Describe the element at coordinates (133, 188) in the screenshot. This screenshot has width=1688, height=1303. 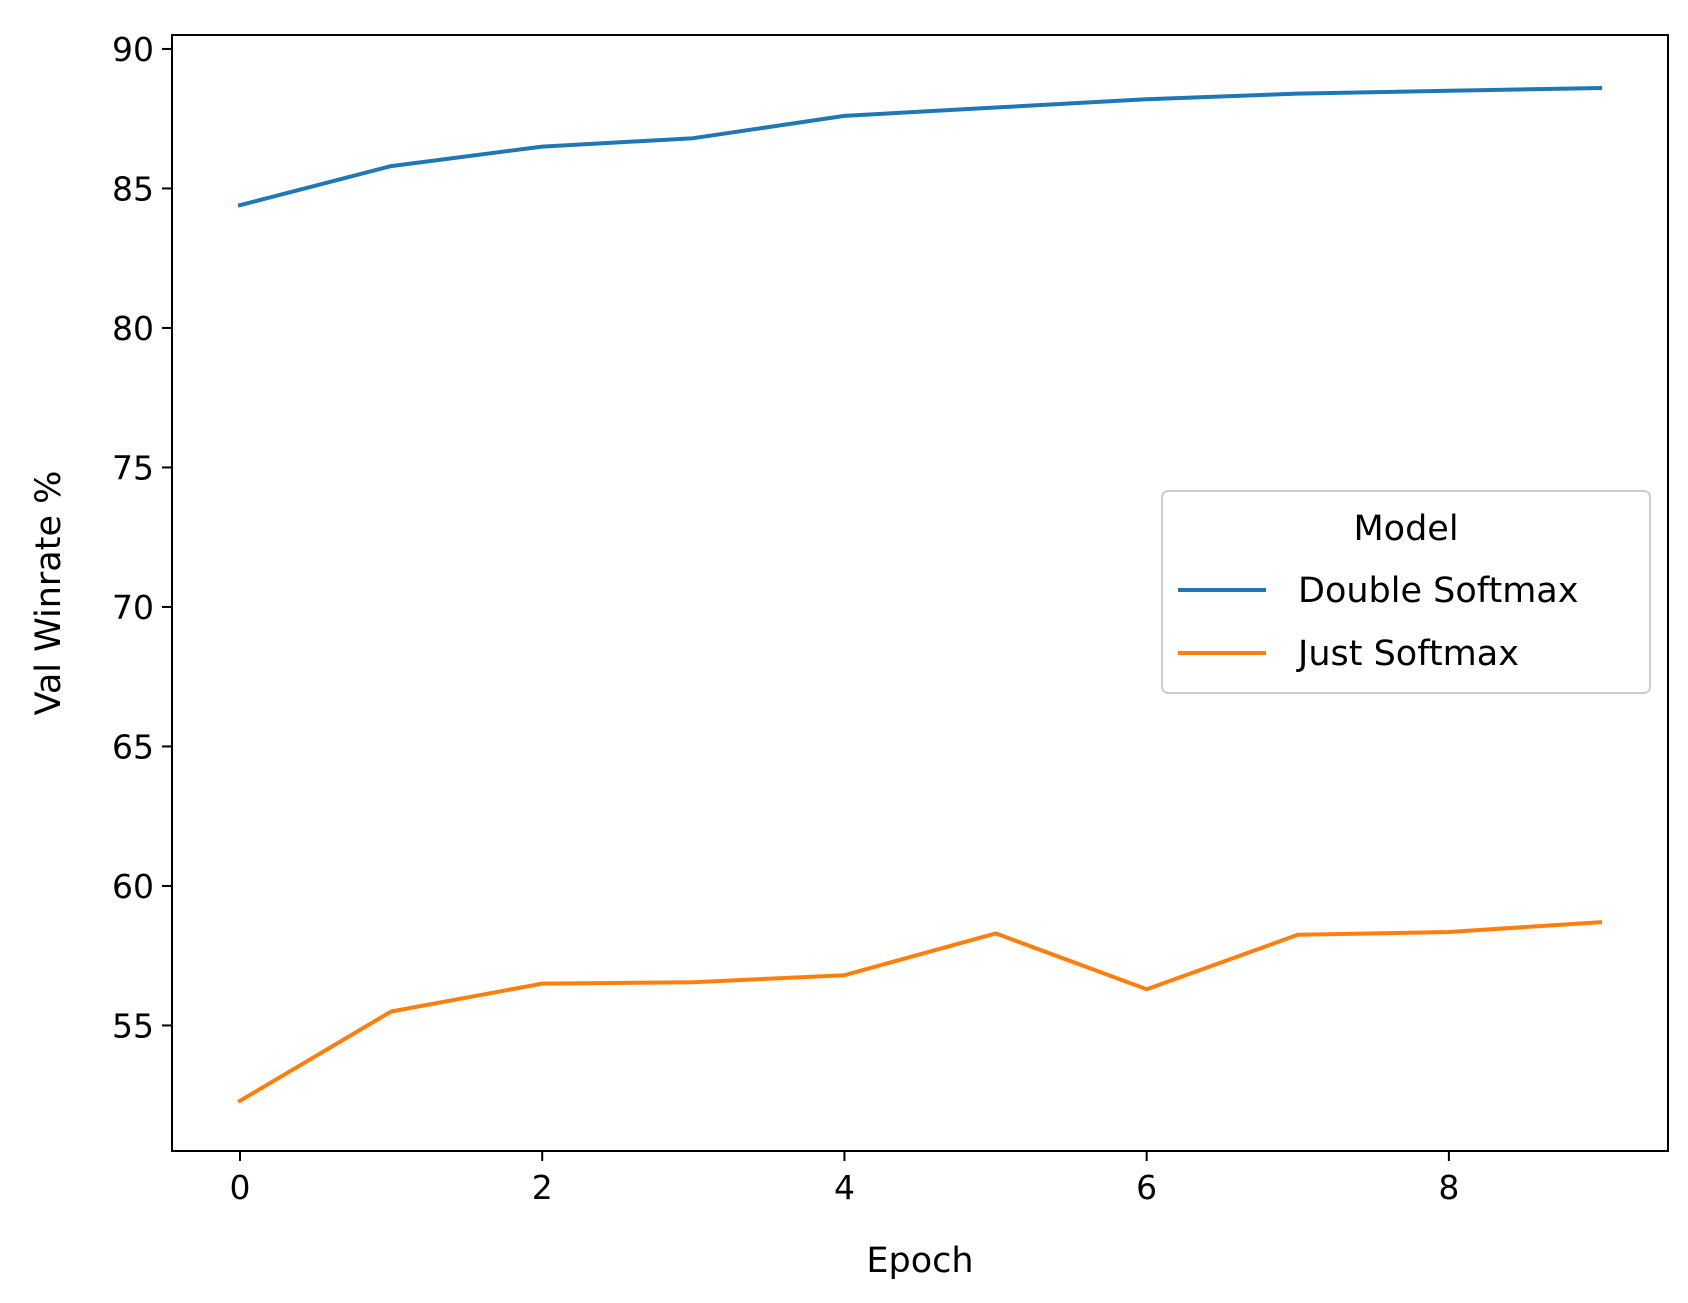
I see `y-tick-label: 85` at that location.